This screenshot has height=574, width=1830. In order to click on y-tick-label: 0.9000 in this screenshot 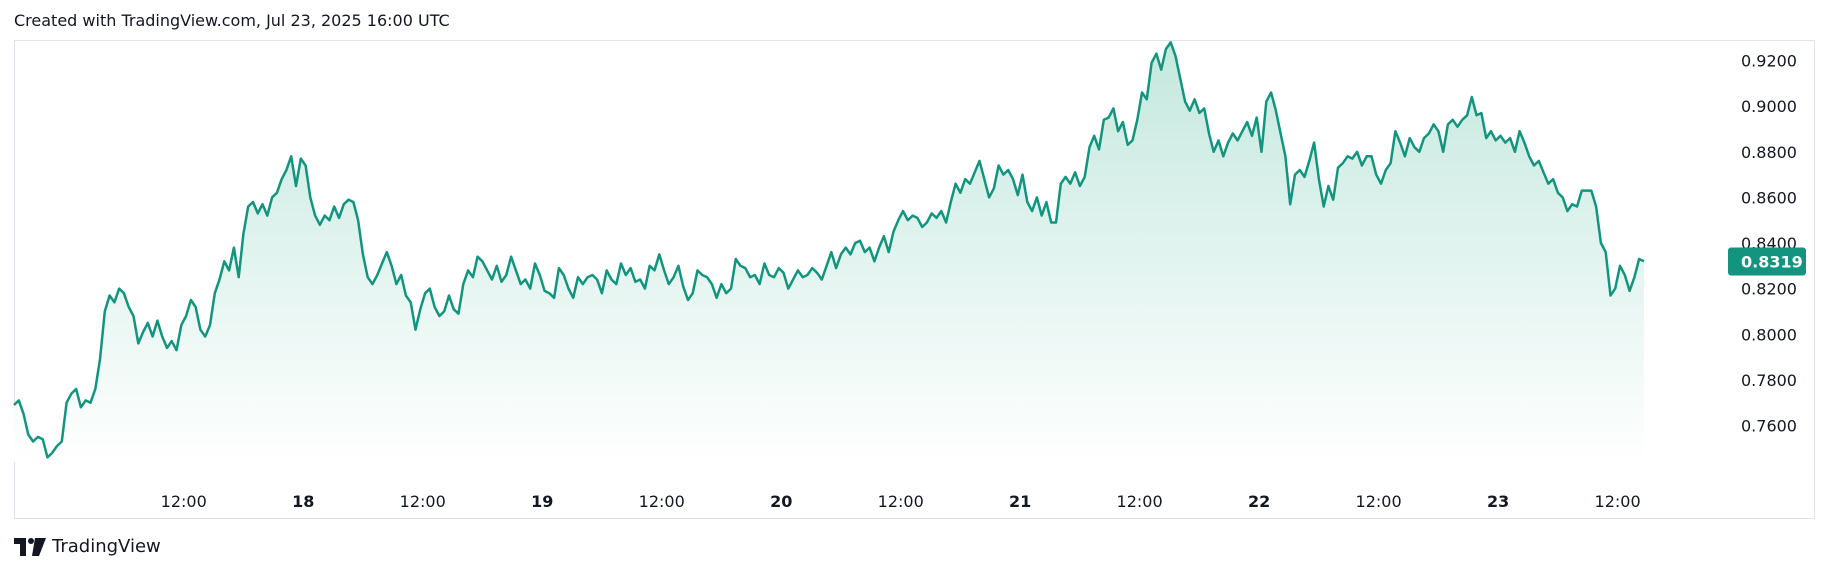, I will do `click(1769, 106)`.